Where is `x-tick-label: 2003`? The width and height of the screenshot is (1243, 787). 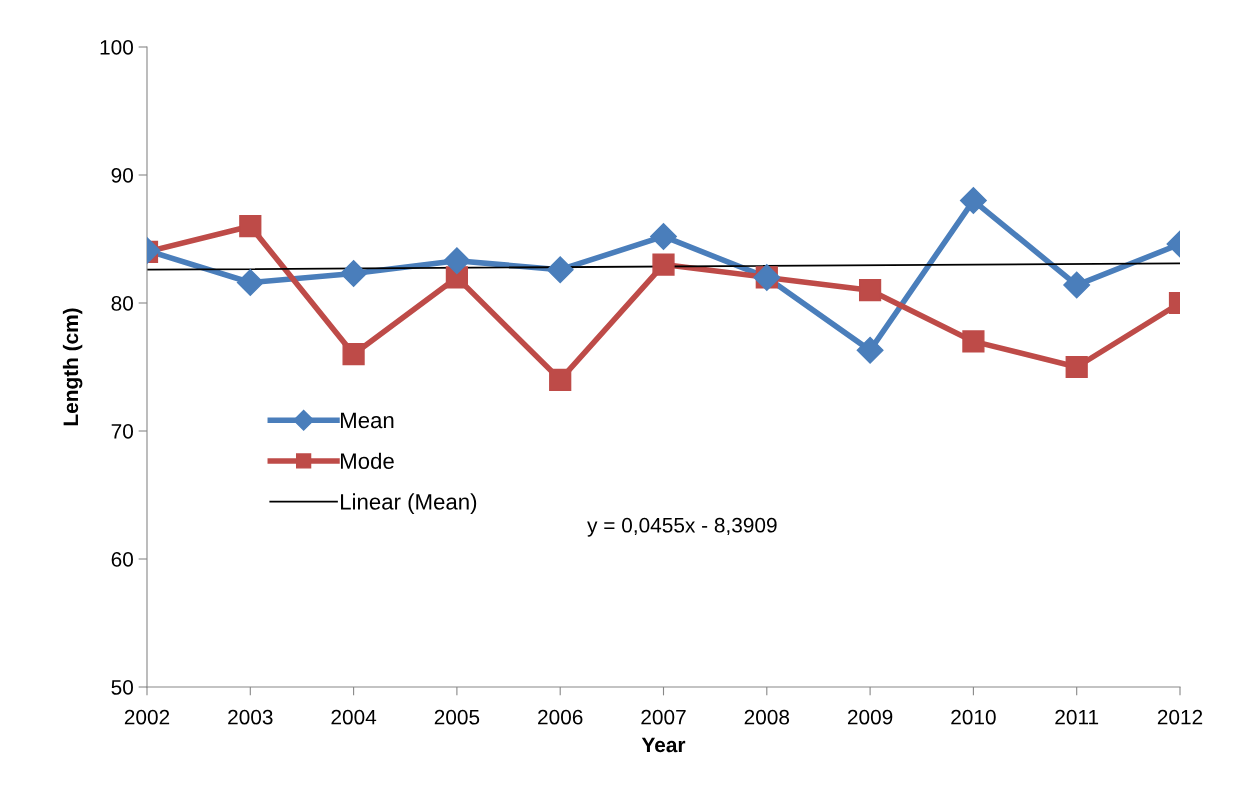 x-tick-label: 2003 is located at coordinates (250, 717).